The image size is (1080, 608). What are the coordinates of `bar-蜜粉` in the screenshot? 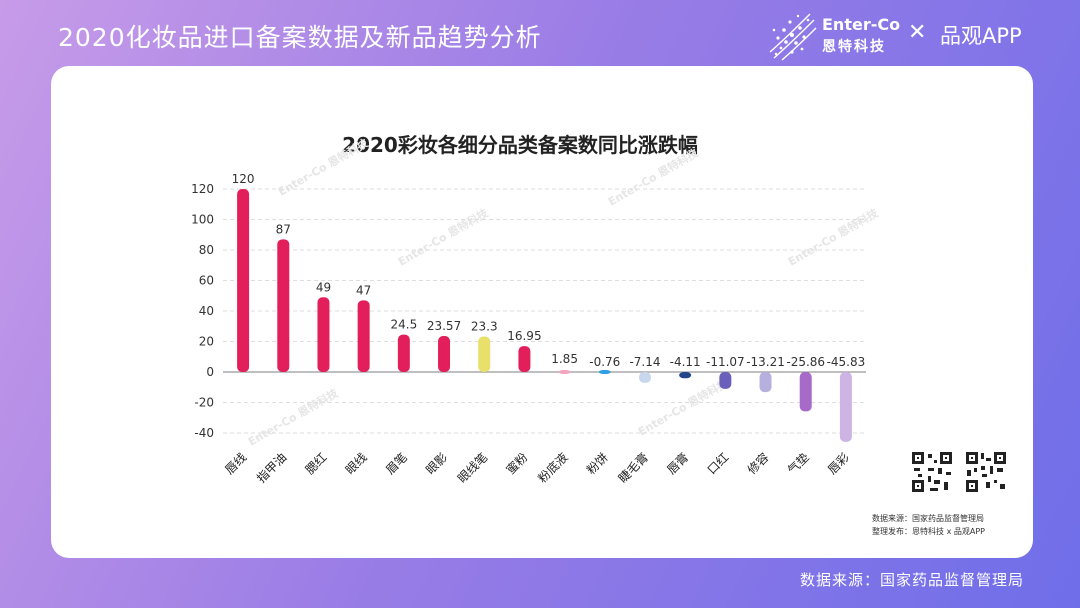 It's located at (524, 359).